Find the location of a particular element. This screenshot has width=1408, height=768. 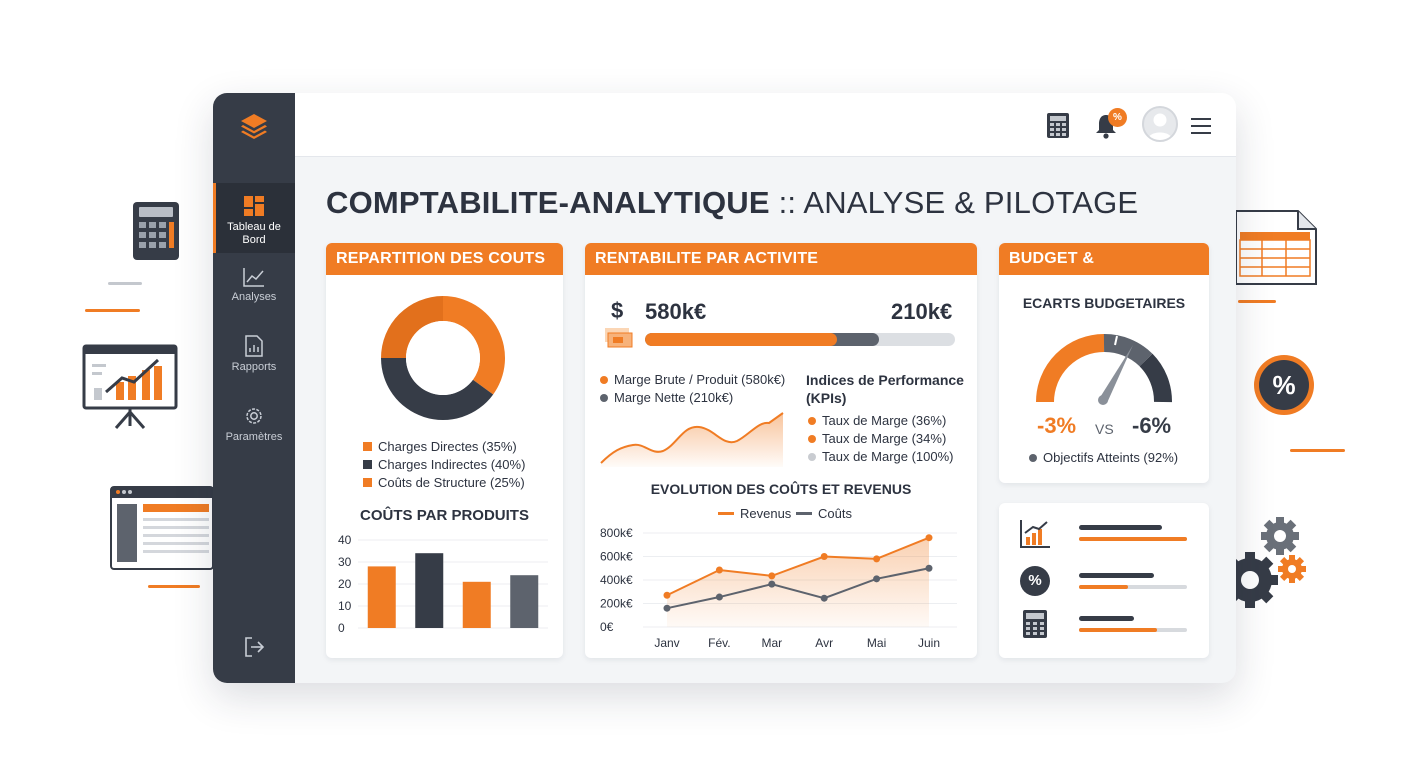

products-bar-chart: 40 30 20 10 0 is located at coordinates (443, 584).